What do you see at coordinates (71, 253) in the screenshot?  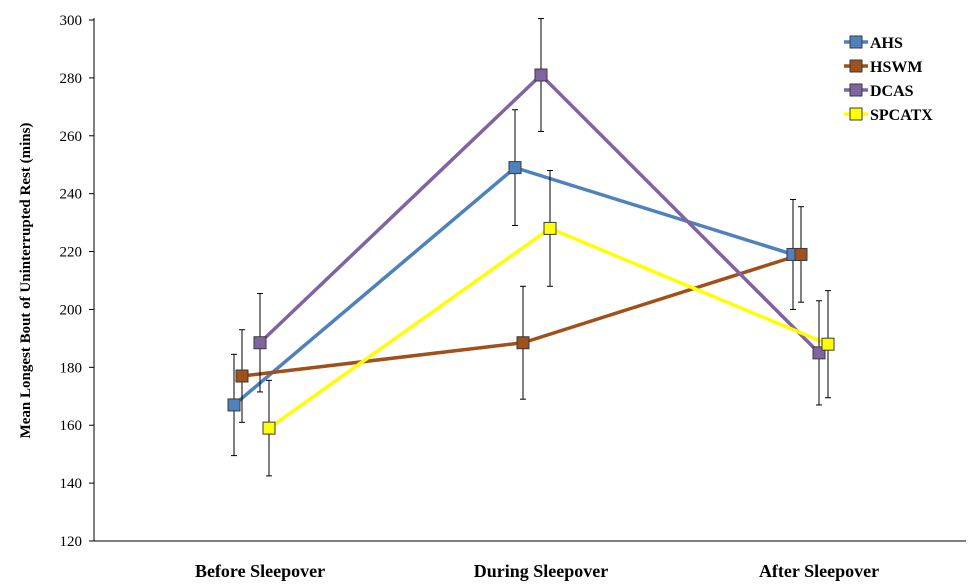 I see `y-tick-label: 220` at bounding box center [71, 253].